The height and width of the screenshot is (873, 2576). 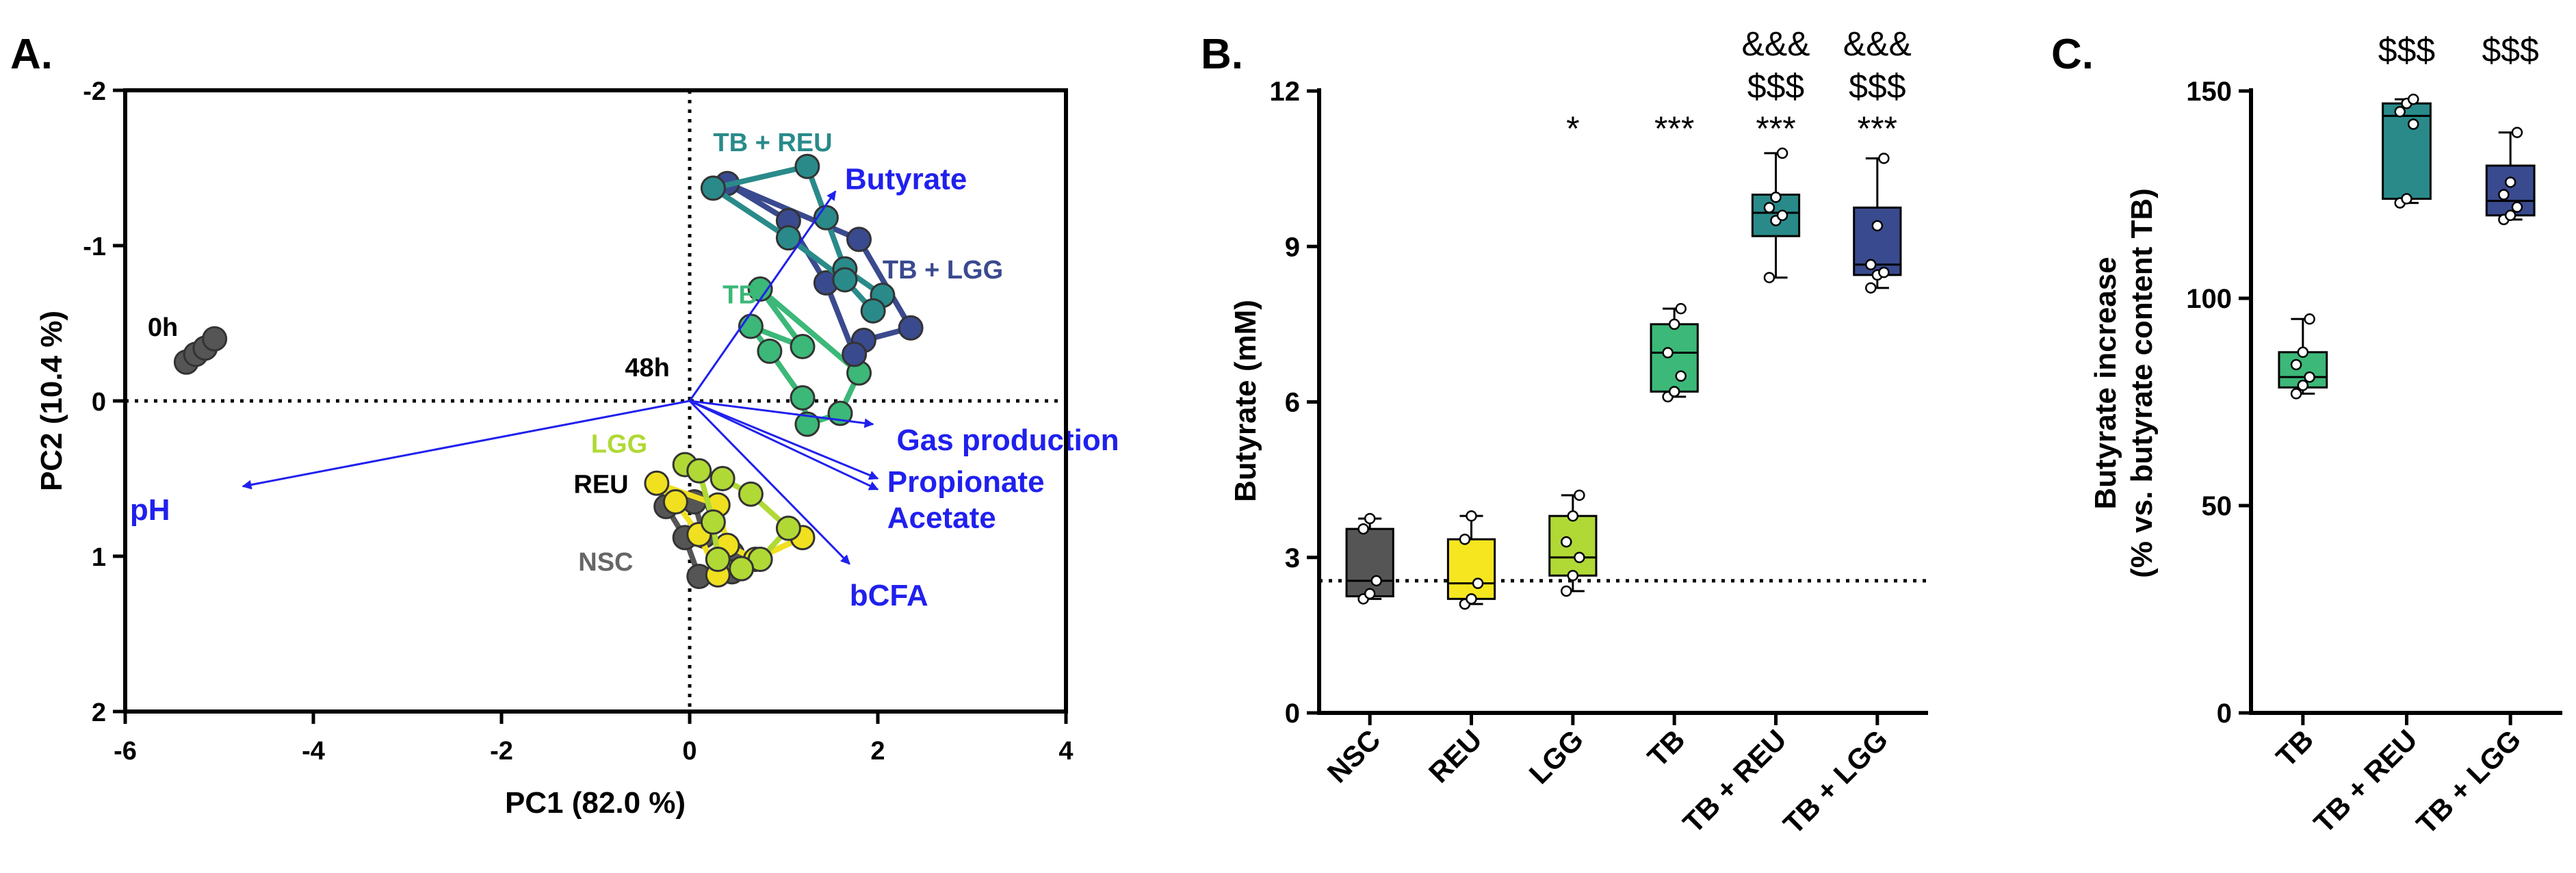 What do you see at coordinates (2510, 50) in the screenshot?
I see `annotation-tb-lgg-0: $$$` at bounding box center [2510, 50].